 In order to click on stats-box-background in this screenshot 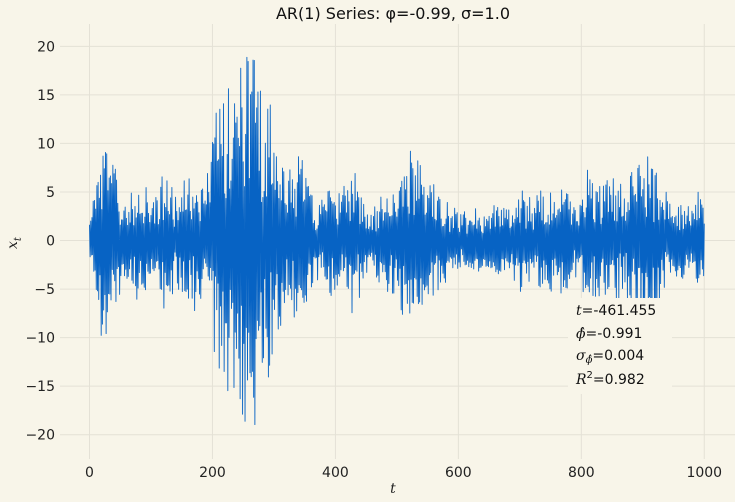, I will do `click(620, 346)`.